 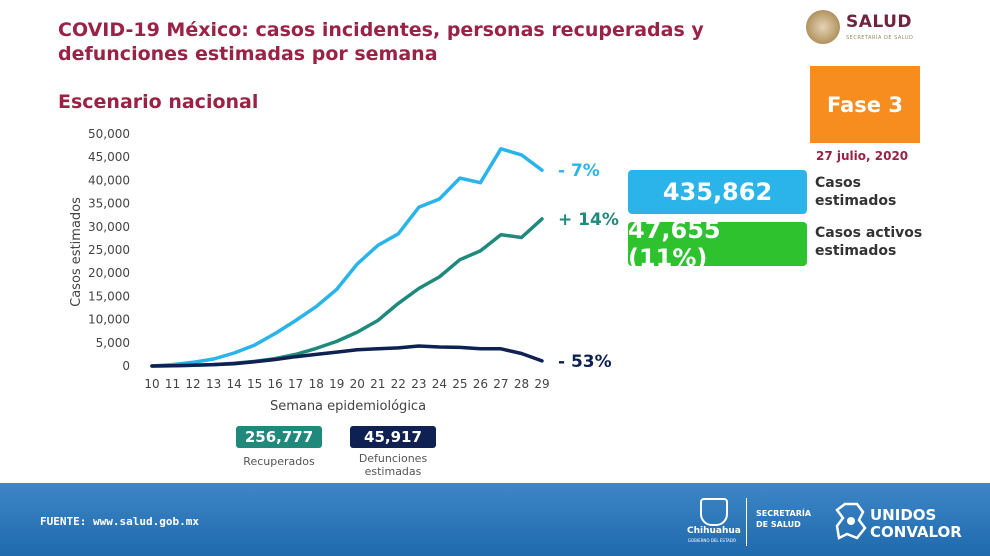 I want to click on defunciones-value: 45,917, so click(x=393, y=437).